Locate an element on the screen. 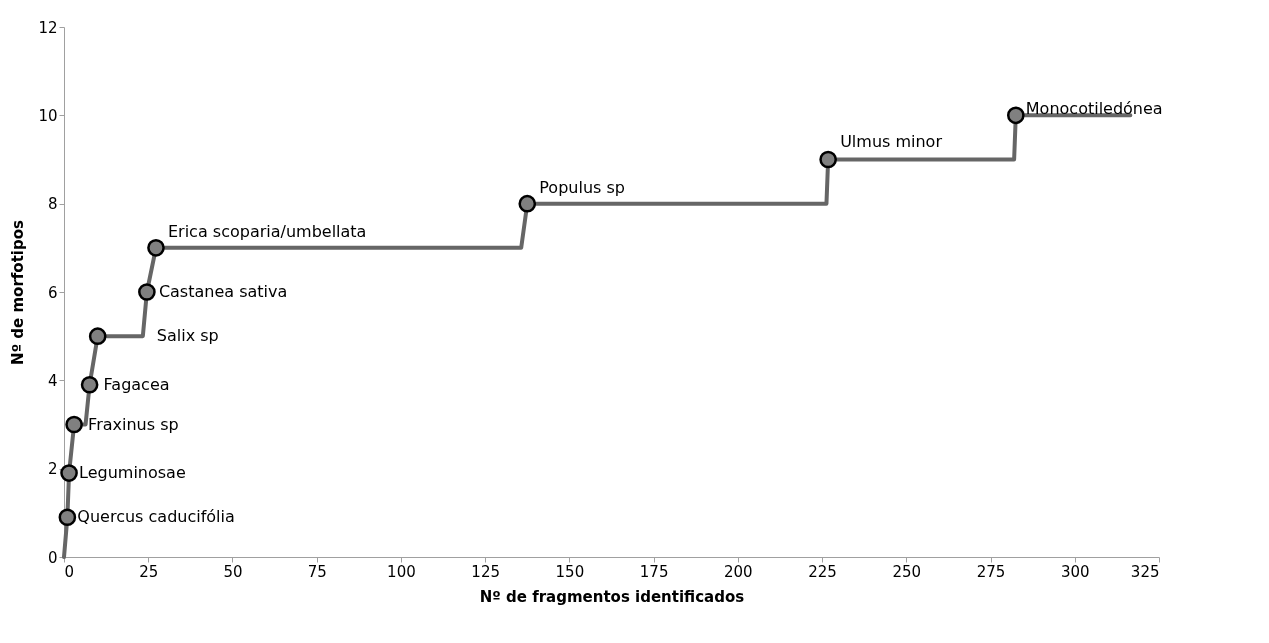 The width and height of the screenshot is (1269, 643). x-tick-label: 275 is located at coordinates (991, 571).